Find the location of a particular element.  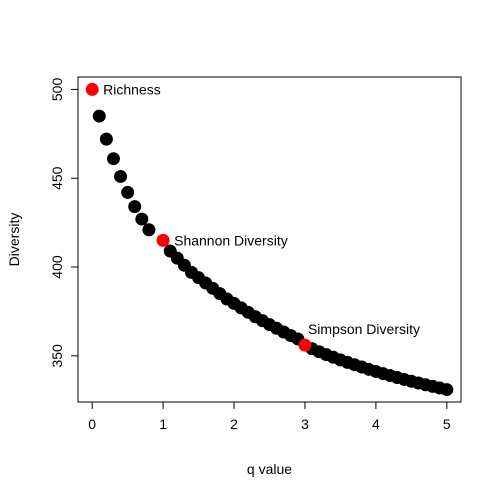

x-tick-label: 0 is located at coordinates (92, 424).